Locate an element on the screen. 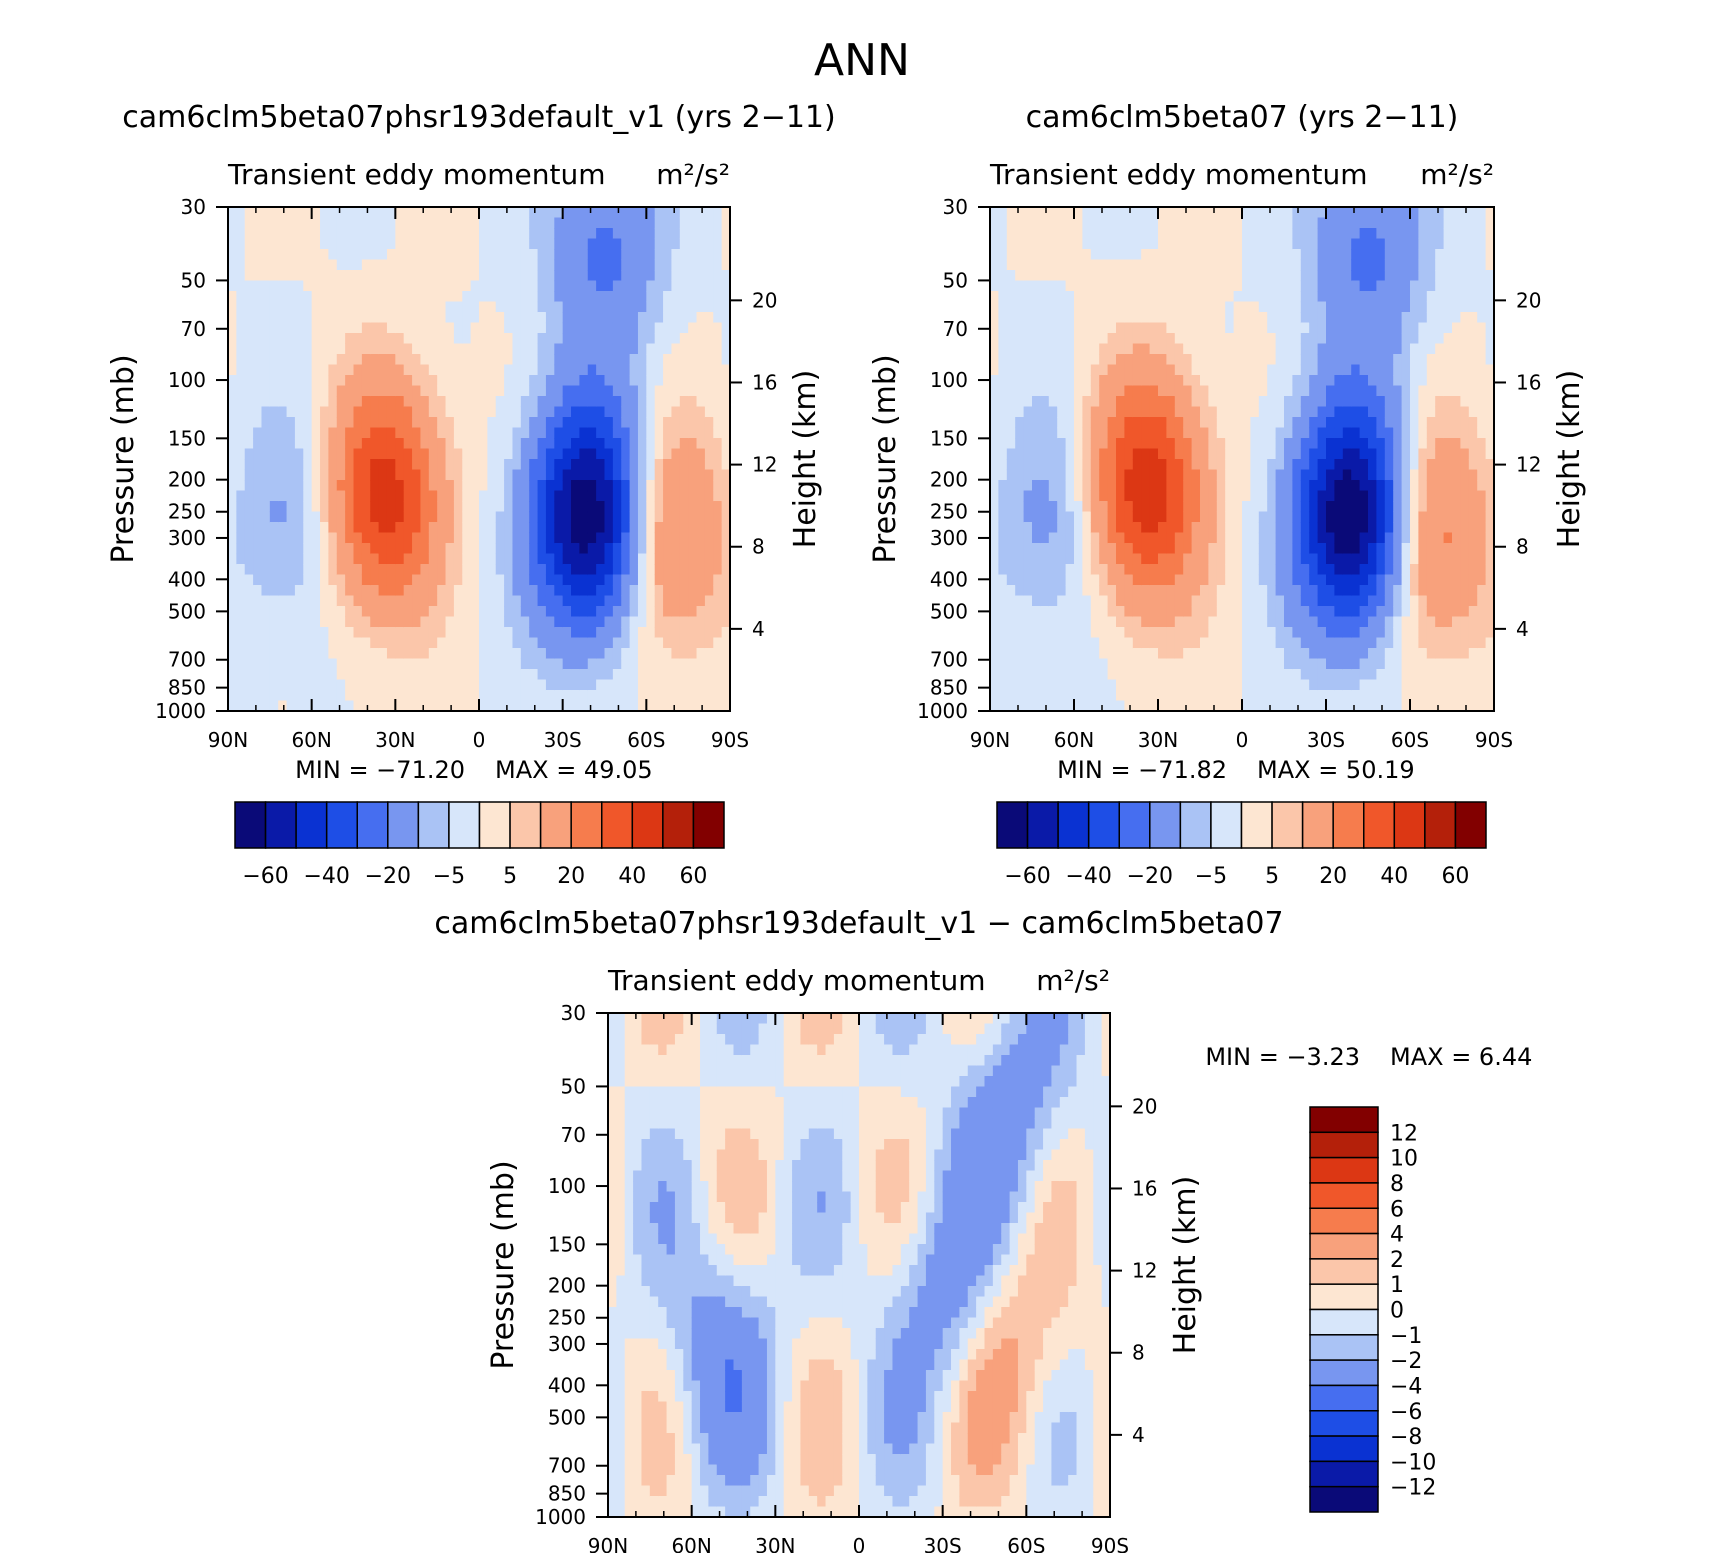 This screenshot has width=1710, height=1553. y-tick-label: 700 is located at coordinates (187, 660).